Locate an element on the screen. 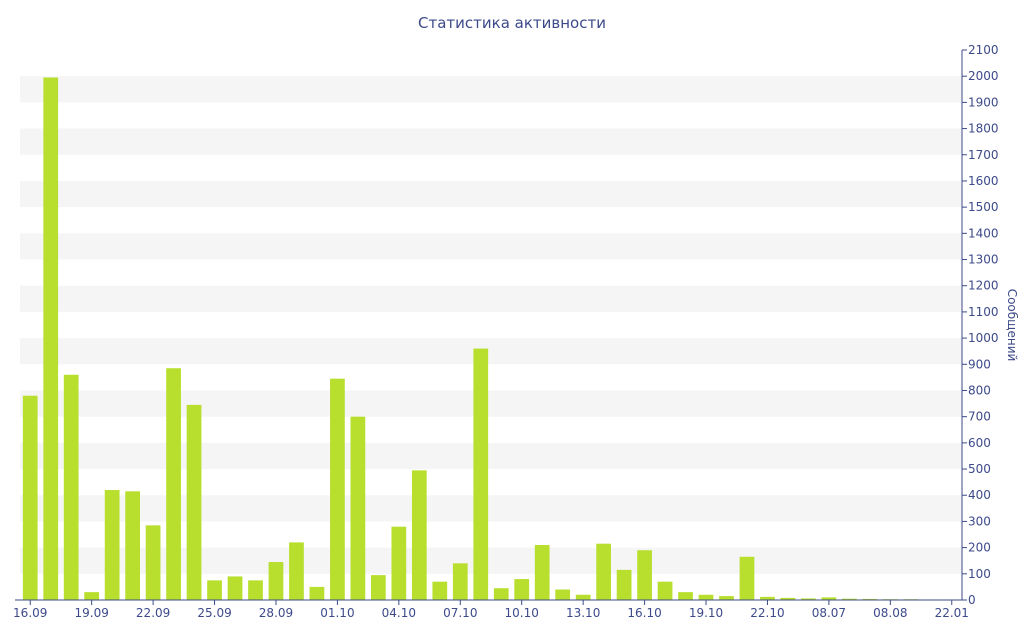  y-tick-label: 2000 is located at coordinates (983, 76).